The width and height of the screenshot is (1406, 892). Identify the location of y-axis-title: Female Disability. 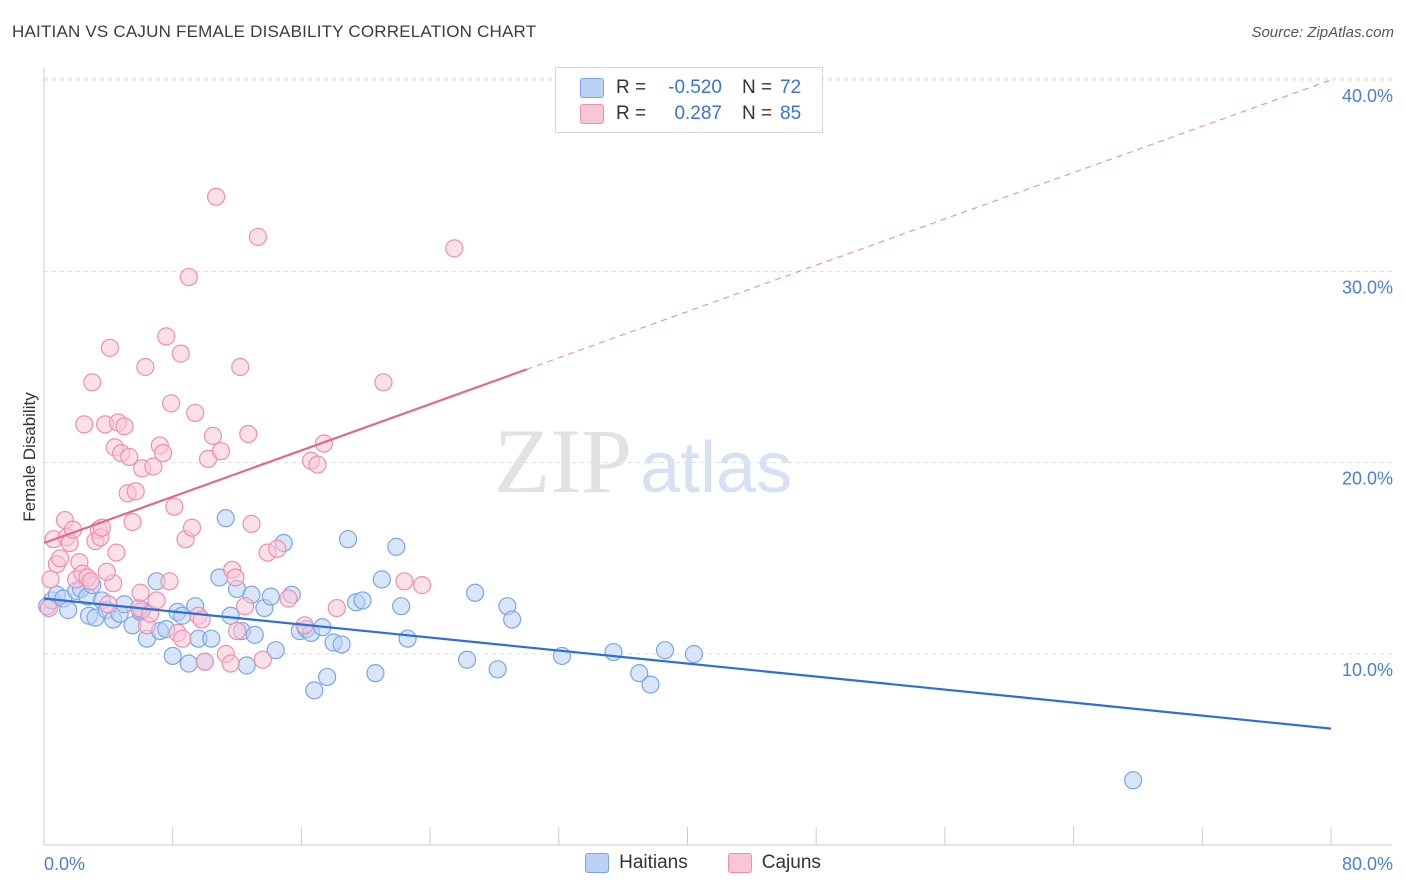
(29, 457).